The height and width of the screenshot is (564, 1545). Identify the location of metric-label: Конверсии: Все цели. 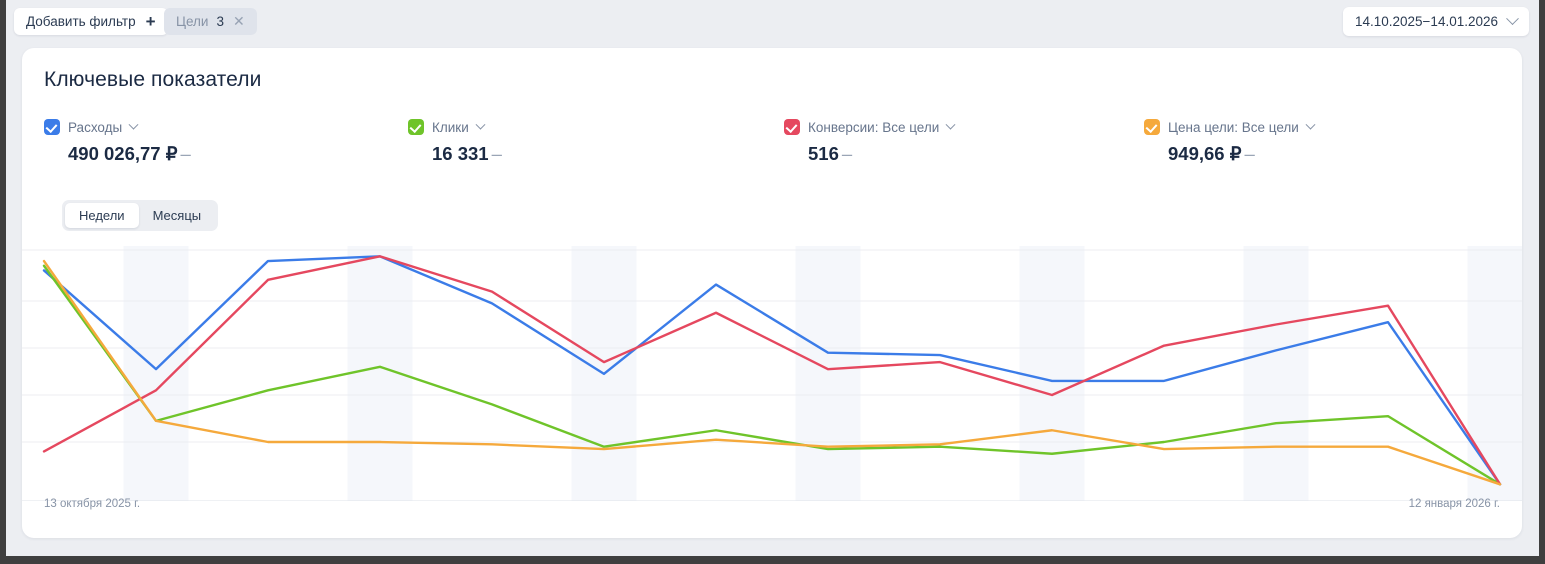
(874, 127).